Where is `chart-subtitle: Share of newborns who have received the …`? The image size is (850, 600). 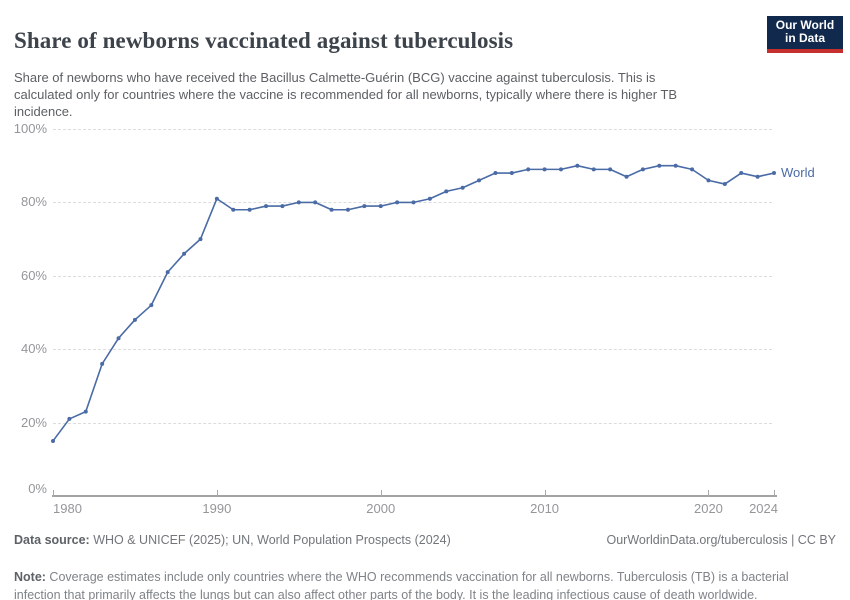 chart-subtitle: Share of newborns who have received the … is located at coordinates (346, 94).